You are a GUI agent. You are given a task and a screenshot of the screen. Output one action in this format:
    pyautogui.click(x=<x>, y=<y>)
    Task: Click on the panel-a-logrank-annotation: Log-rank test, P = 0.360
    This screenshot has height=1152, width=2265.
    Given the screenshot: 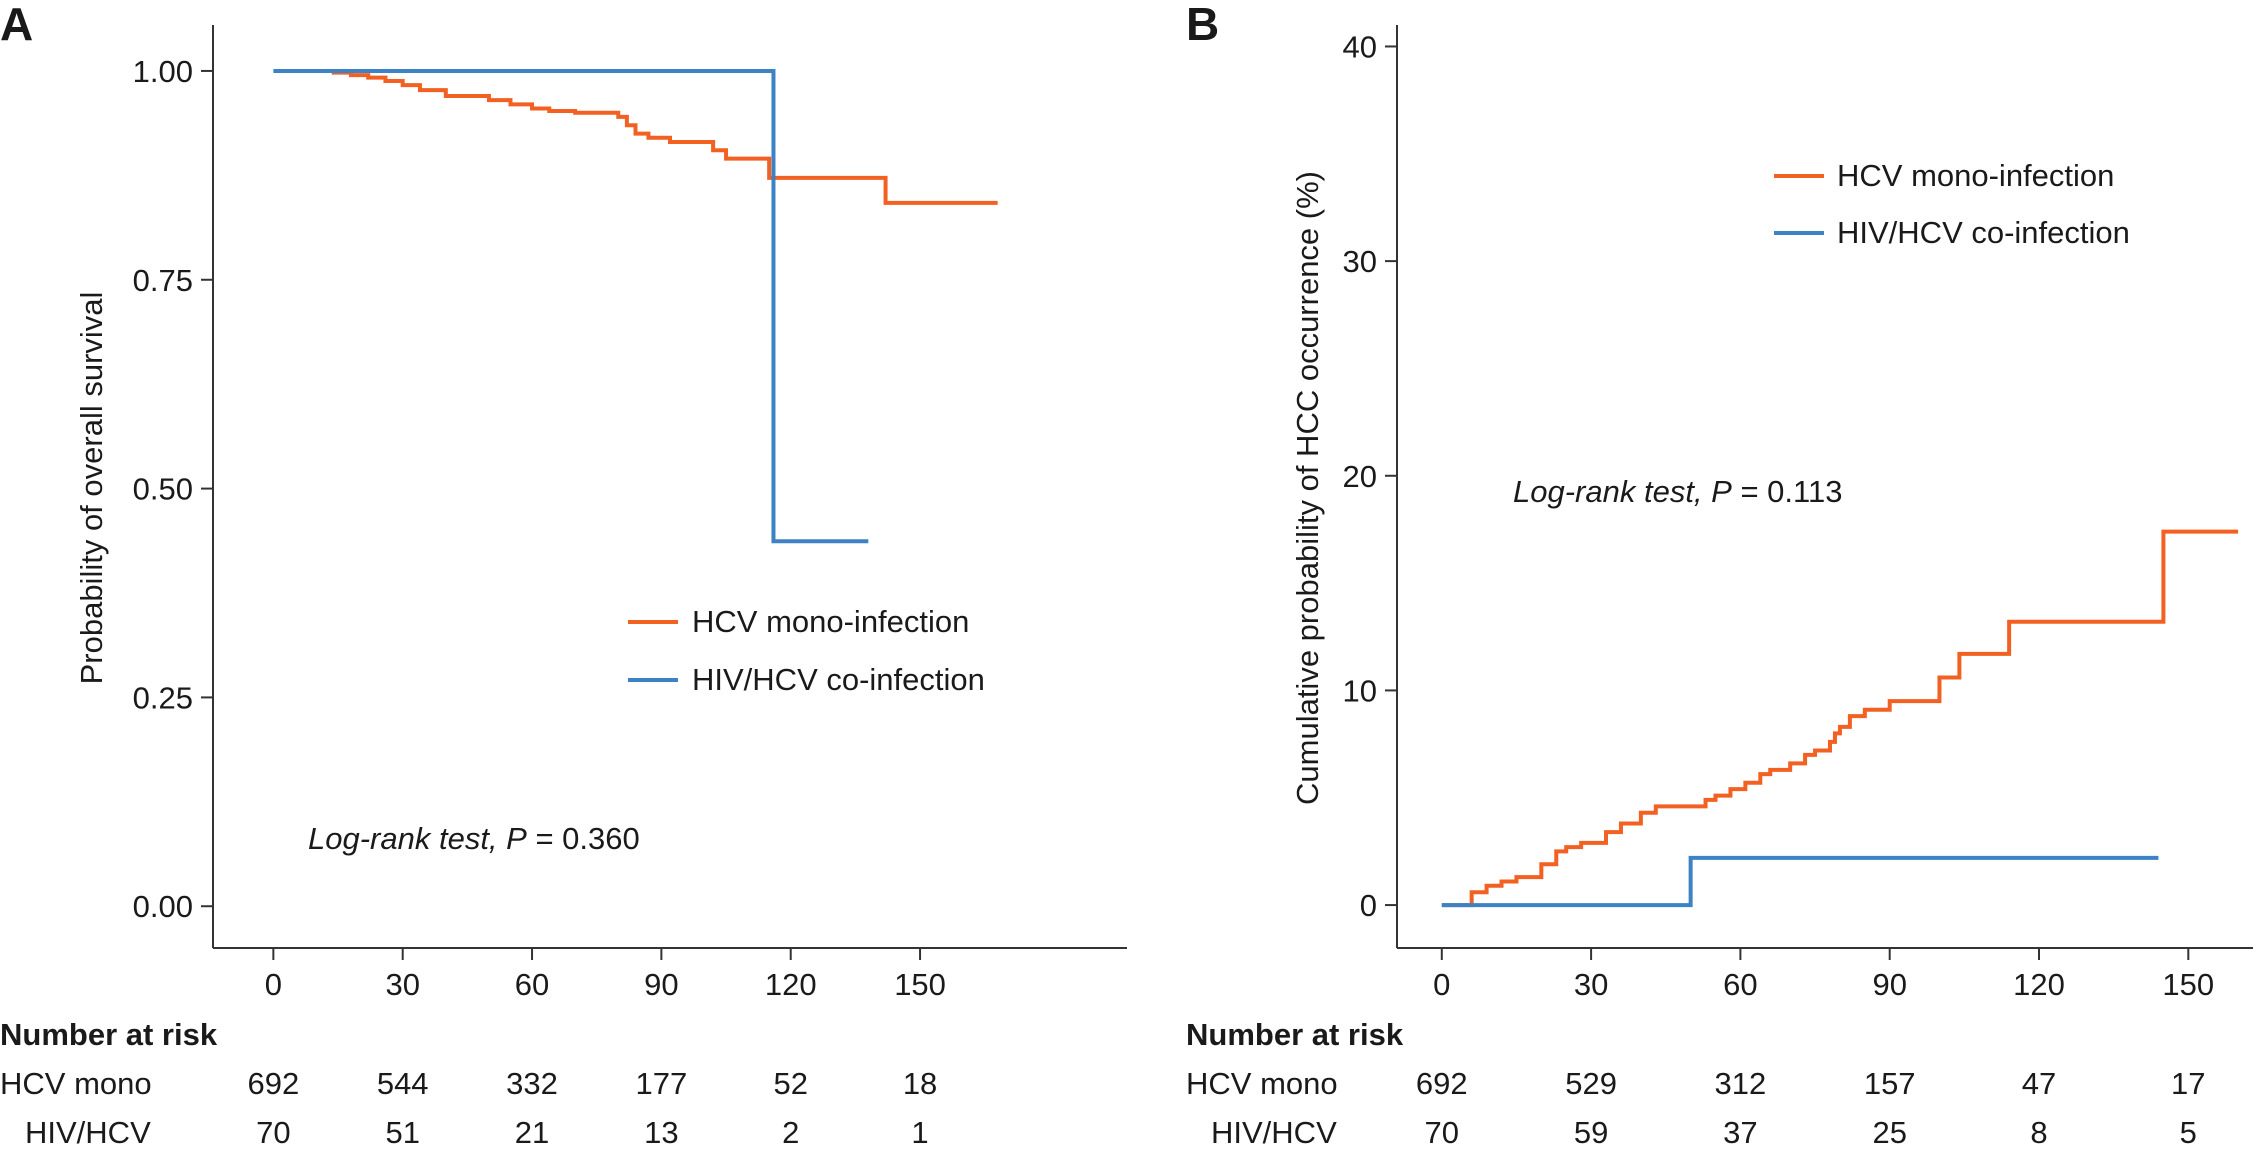 What is the action you would take?
    pyautogui.click(x=474, y=838)
    